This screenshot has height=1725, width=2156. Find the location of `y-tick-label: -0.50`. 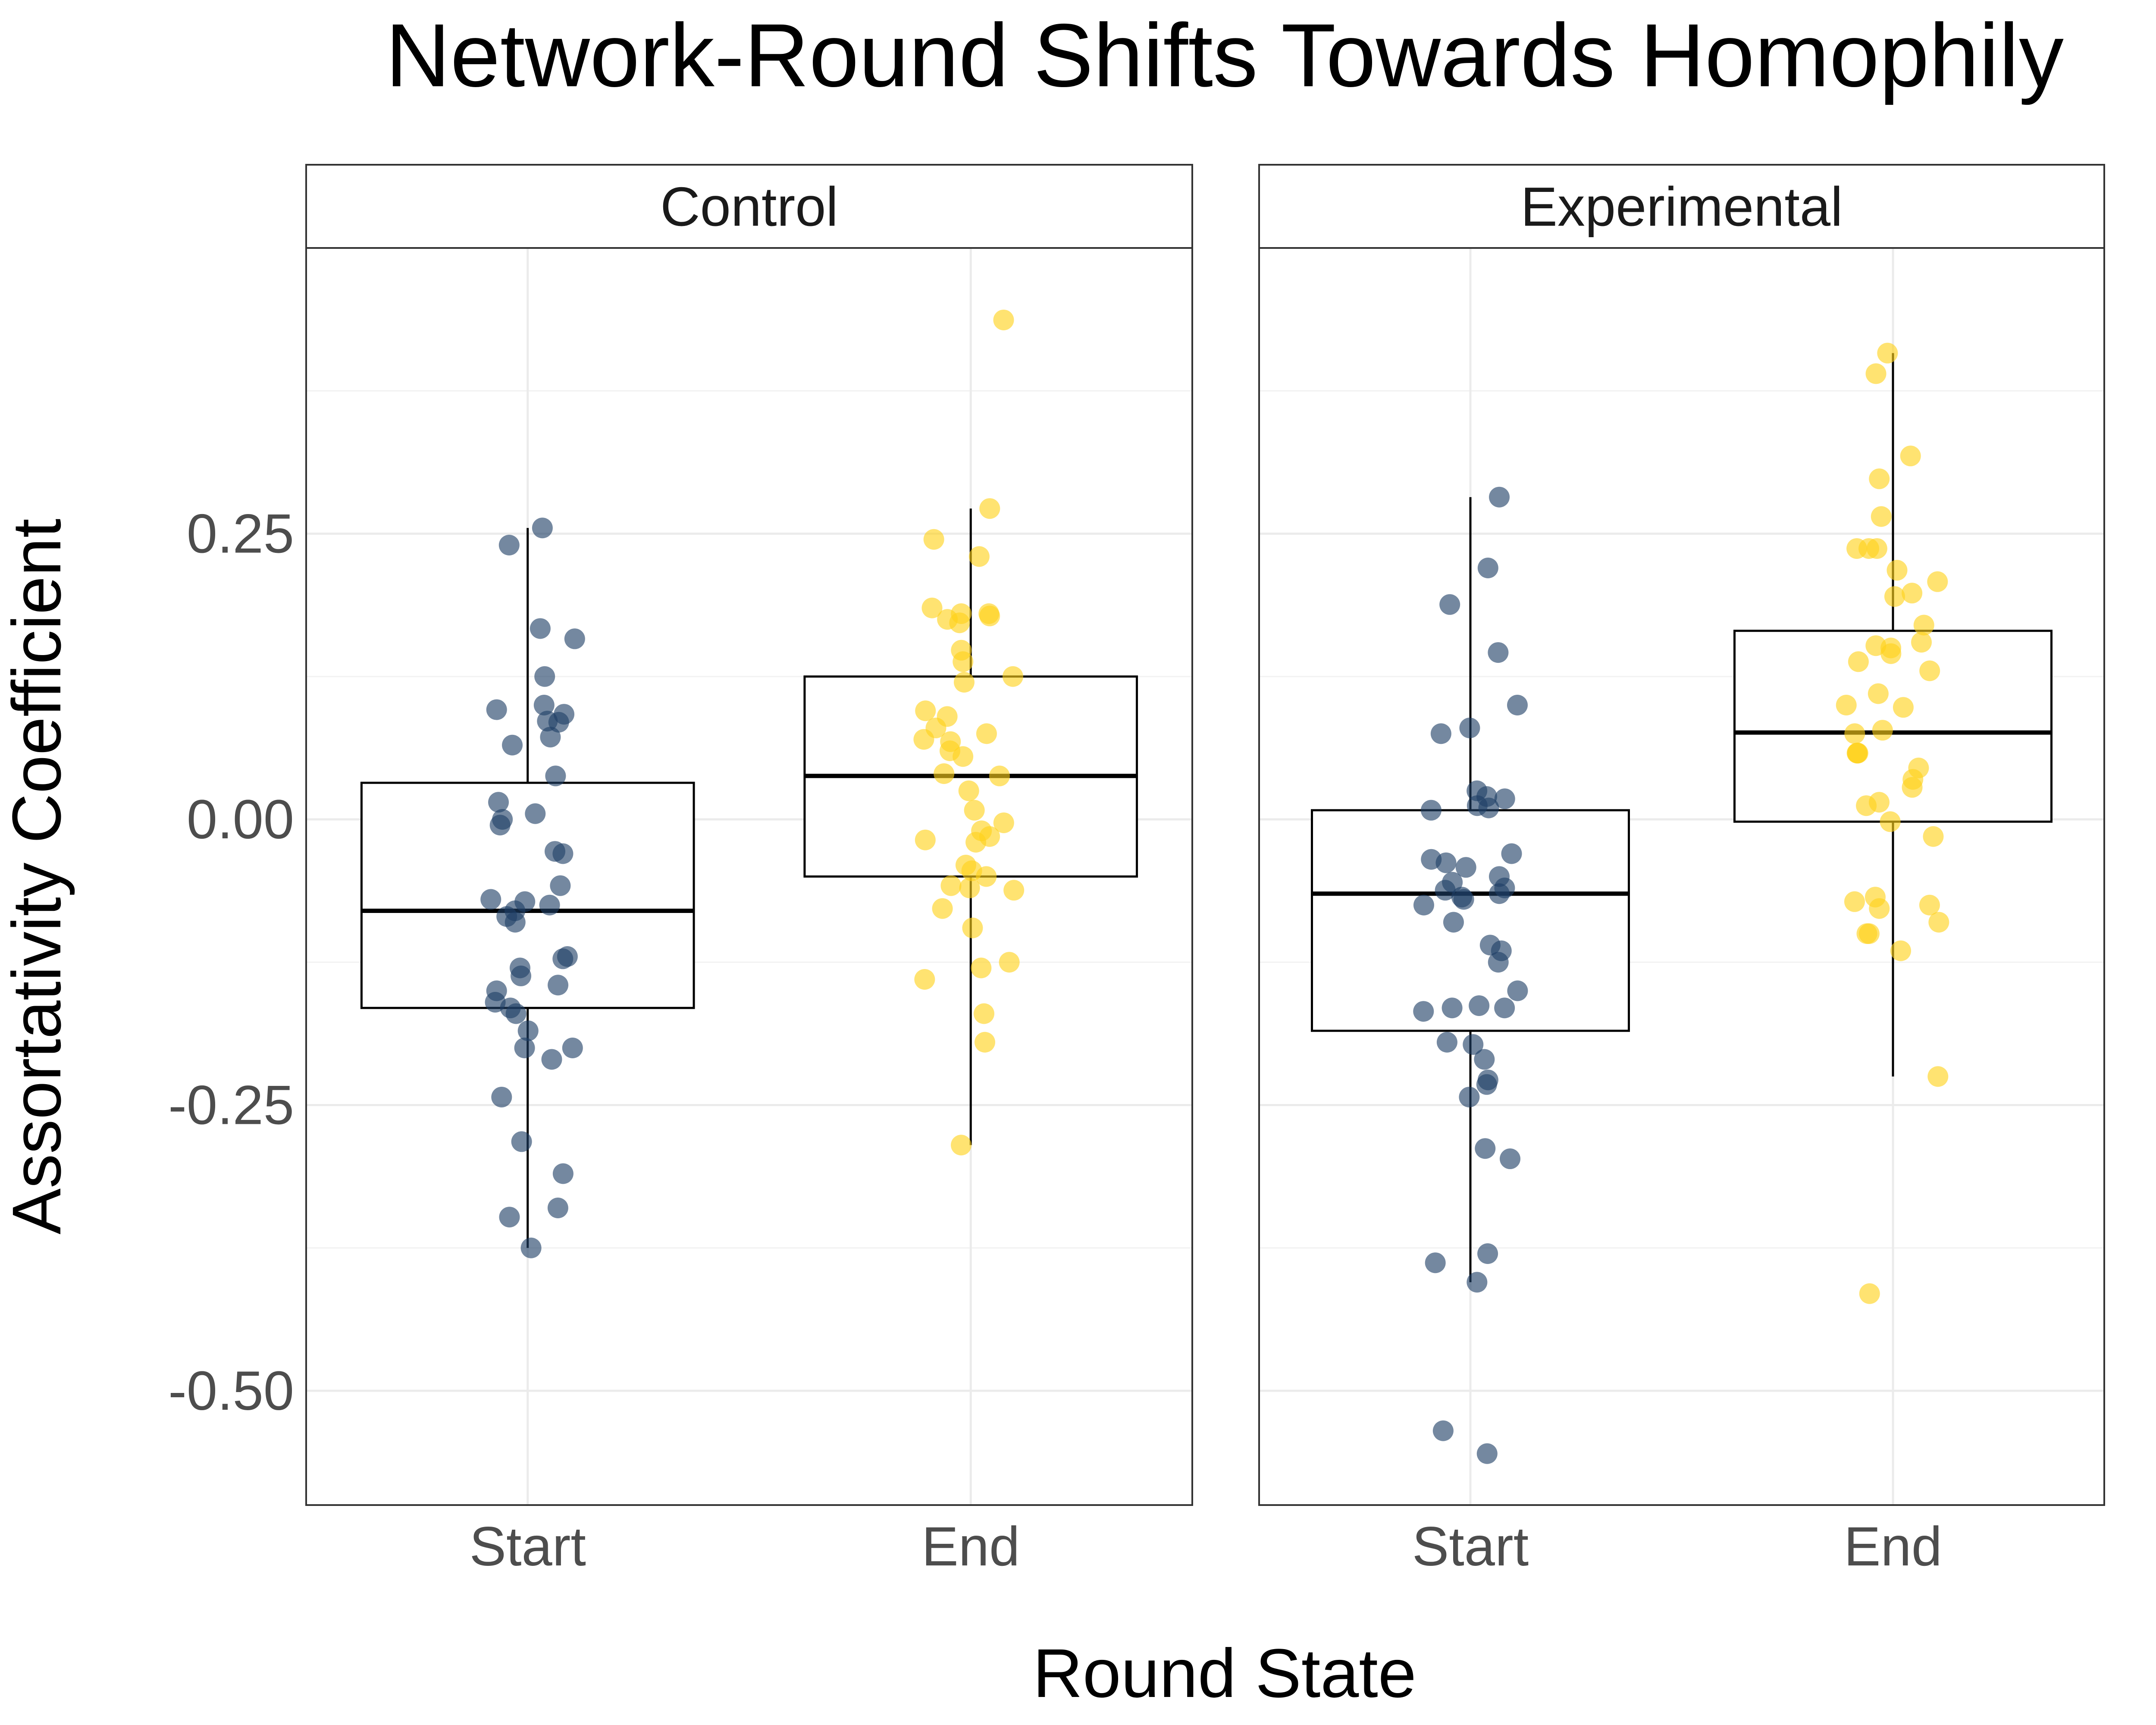

y-tick-label: -0.50 is located at coordinates (231, 1391).